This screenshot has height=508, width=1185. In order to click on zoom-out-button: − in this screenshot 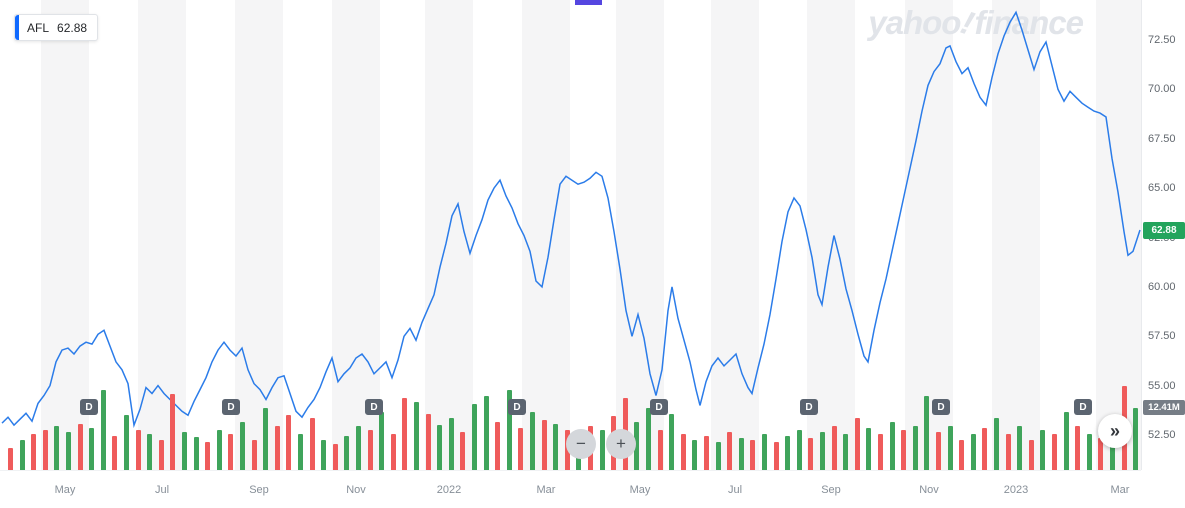, I will do `click(581, 444)`.